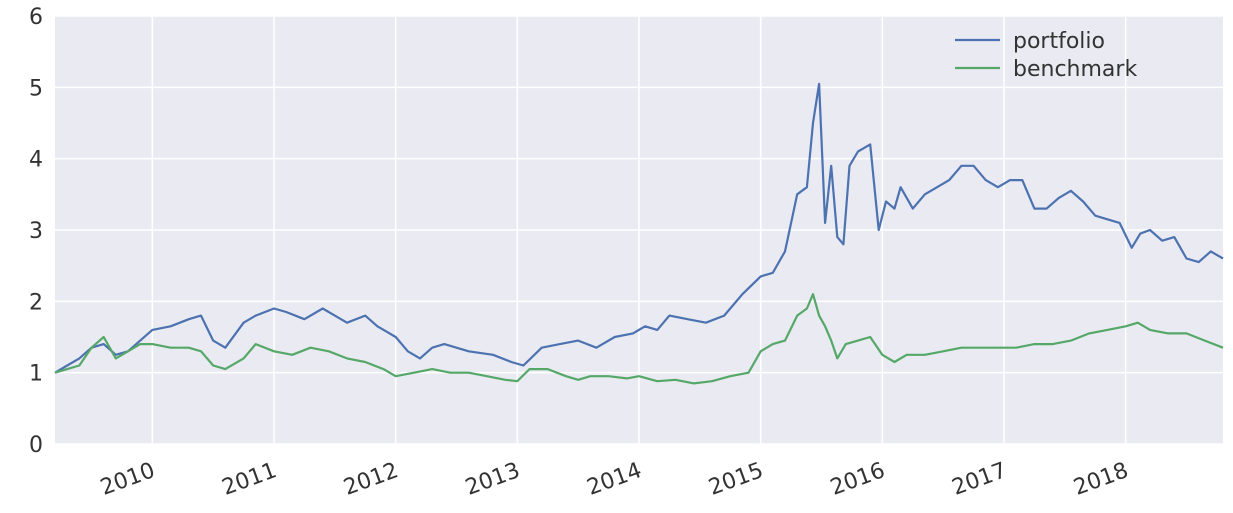 Image resolution: width=1233 pixels, height=513 pixels. Describe the element at coordinates (1101, 479) in the screenshot. I see `x-tick-label: 2018` at that location.